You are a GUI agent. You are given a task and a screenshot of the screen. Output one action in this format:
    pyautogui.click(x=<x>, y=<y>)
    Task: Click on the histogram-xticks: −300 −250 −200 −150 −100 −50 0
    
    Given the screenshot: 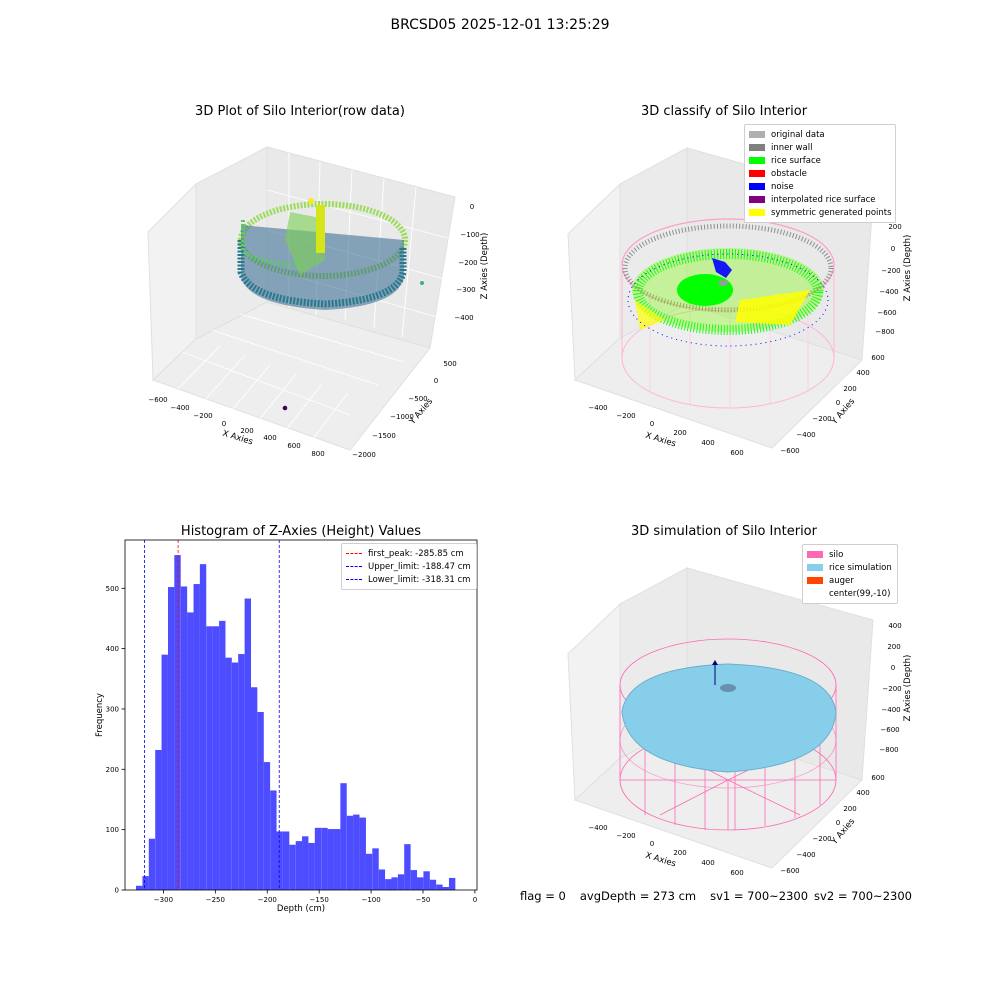 What is the action you would take?
    pyautogui.click(x=315, y=897)
    